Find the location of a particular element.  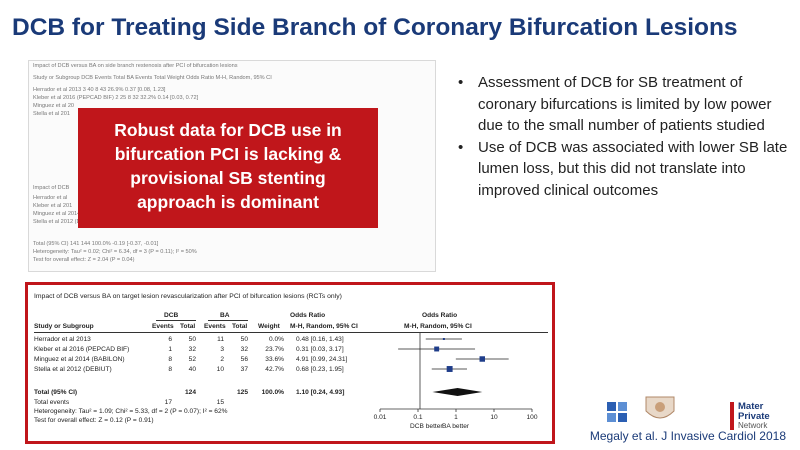

forest-plot-graphic: 0.01 0.1 1 10 100 is located at coordinates (456, 377).